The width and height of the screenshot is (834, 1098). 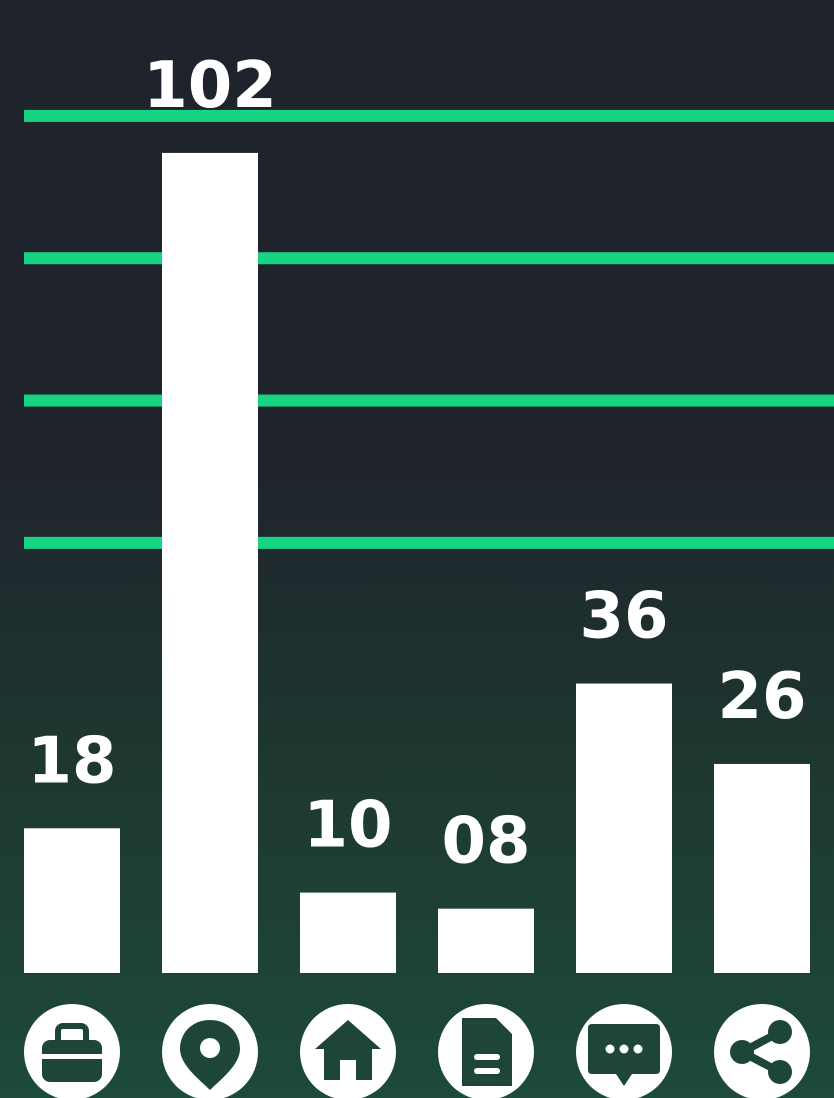 What do you see at coordinates (624, 1051) in the screenshot?
I see `chat-icon` at bounding box center [624, 1051].